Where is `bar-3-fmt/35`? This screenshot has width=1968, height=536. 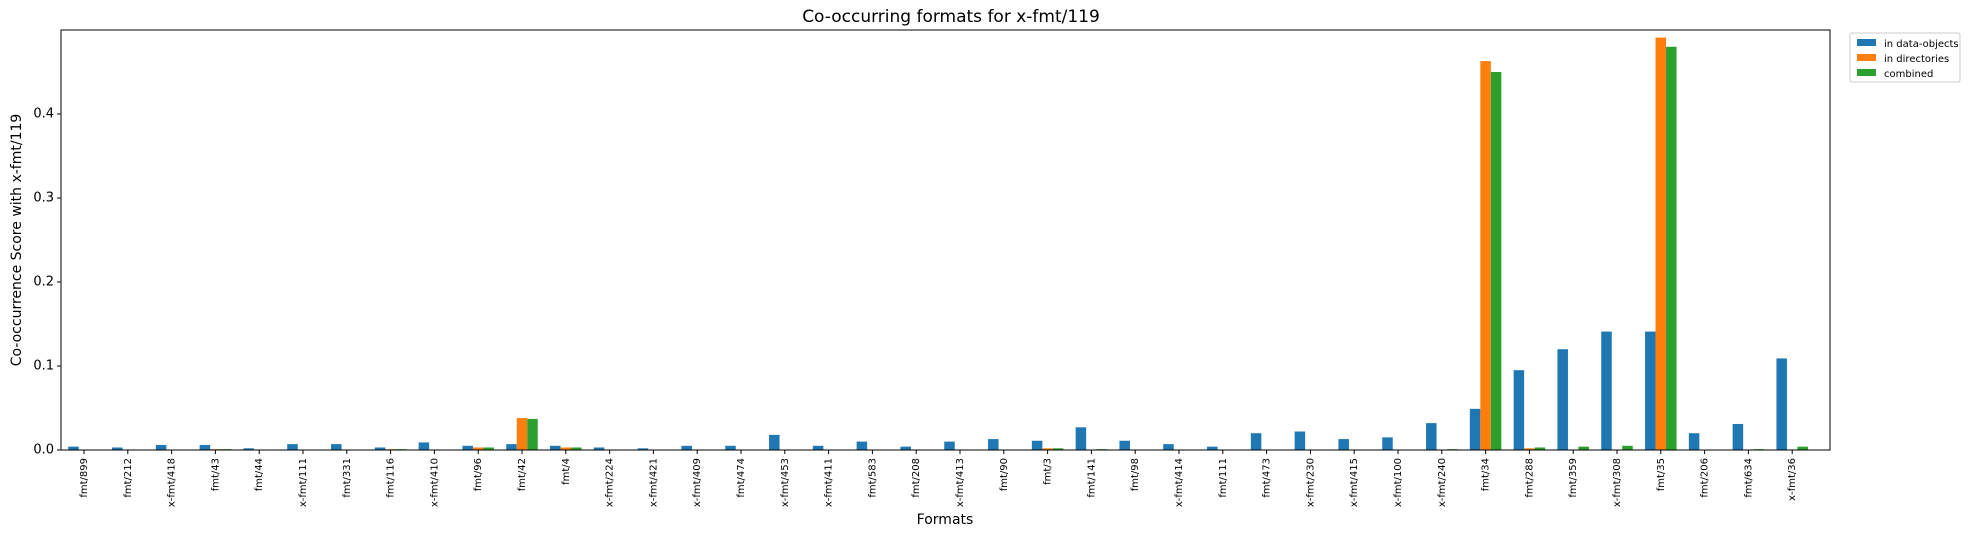
bar-3-fmt/35 is located at coordinates (1671, 248).